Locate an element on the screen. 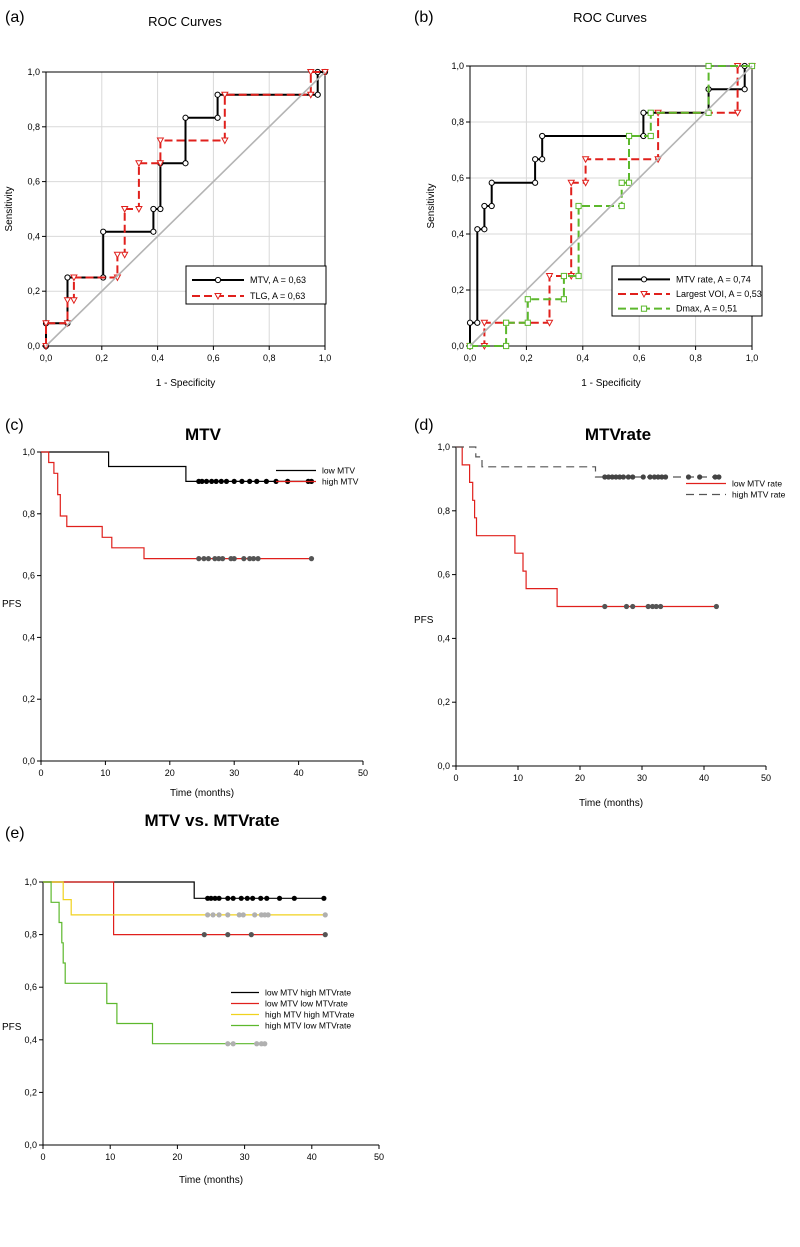 Image resolution: width=800 pixels, height=1247 pixels. legend-label: TLG, A = 0,63 is located at coordinates (277, 296).